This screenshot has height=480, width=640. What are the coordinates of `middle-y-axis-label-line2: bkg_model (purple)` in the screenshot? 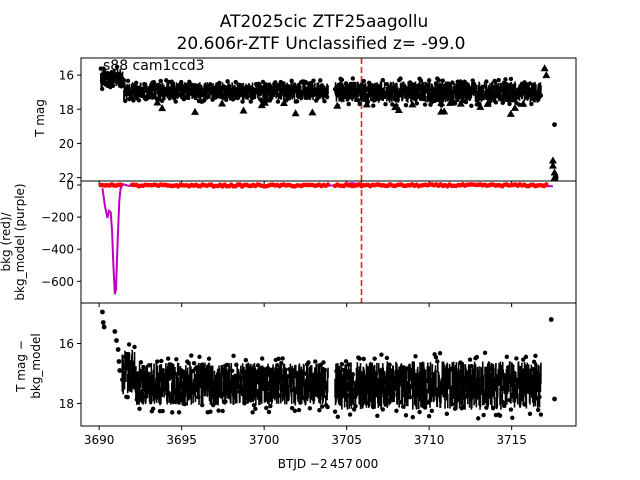 It's located at (20, 241).